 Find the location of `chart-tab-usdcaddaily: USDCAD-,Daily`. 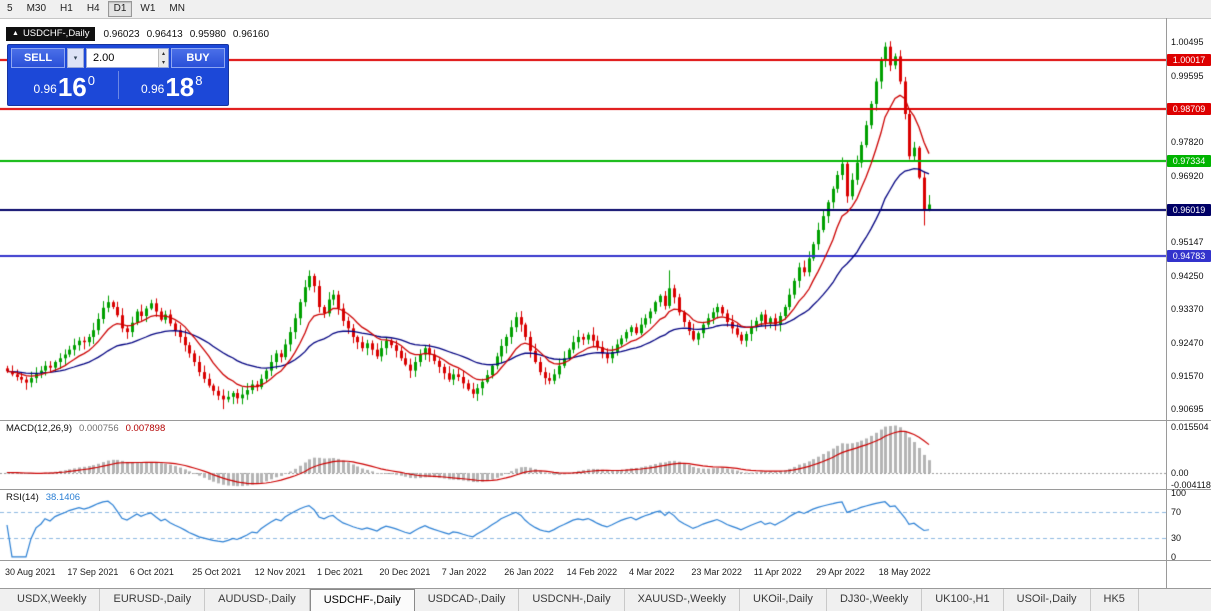

chart-tab-usdcaddaily: USDCAD-,Daily is located at coordinates (467, 600).